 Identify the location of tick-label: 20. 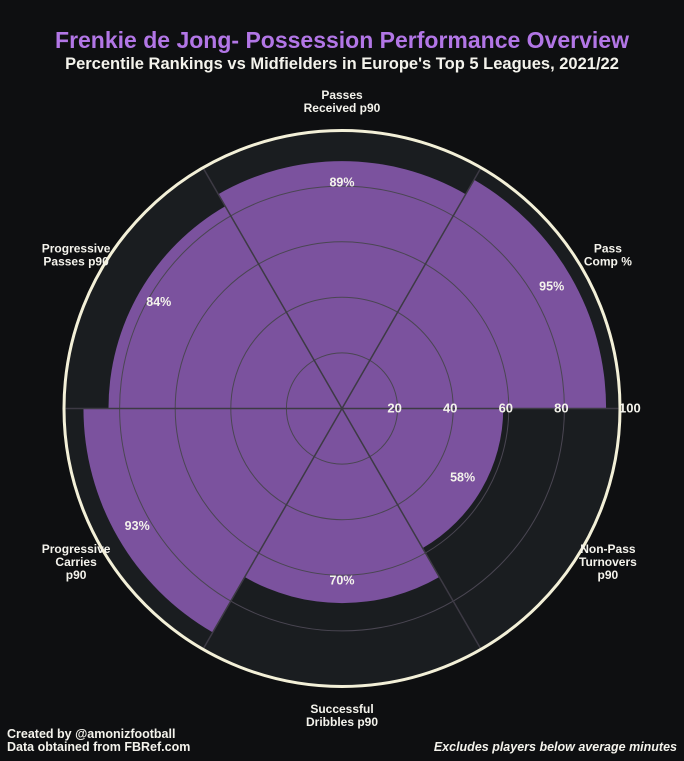
(394, 407).